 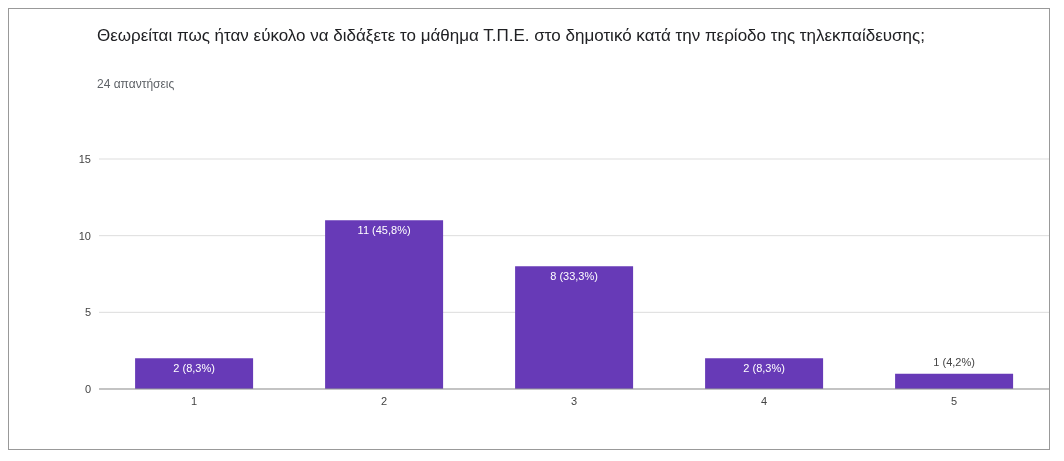 I want to click on chart-subtitle: 24 απαντήσεις, so click(x=136, y=84).